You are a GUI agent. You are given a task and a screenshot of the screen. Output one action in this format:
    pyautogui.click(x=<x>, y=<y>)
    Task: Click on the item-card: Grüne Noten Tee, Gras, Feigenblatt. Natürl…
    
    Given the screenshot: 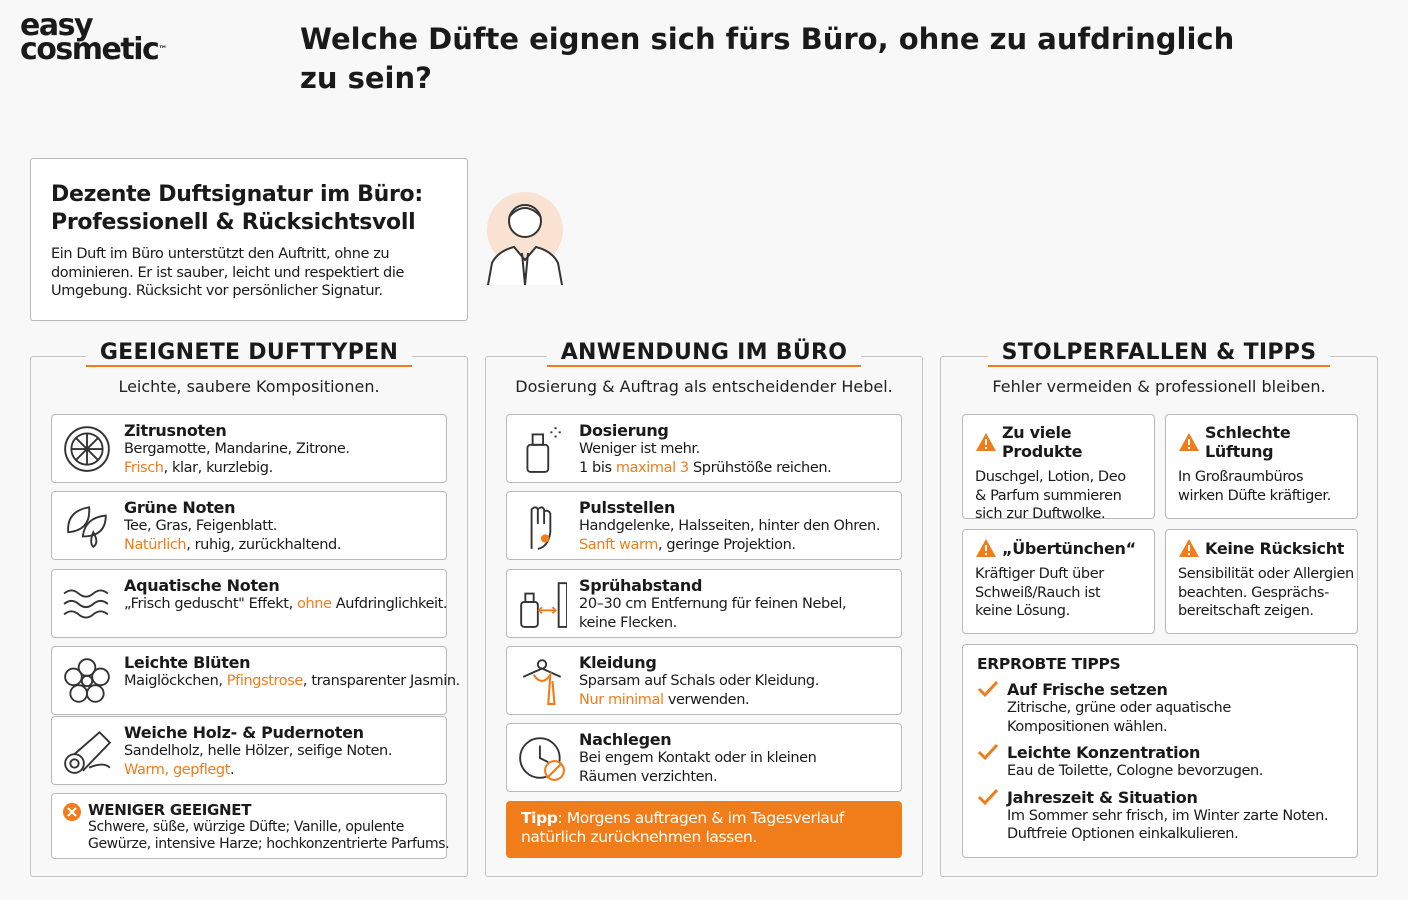 What is the action you would take?
    pyautogui.click(x=249, y=525)
    